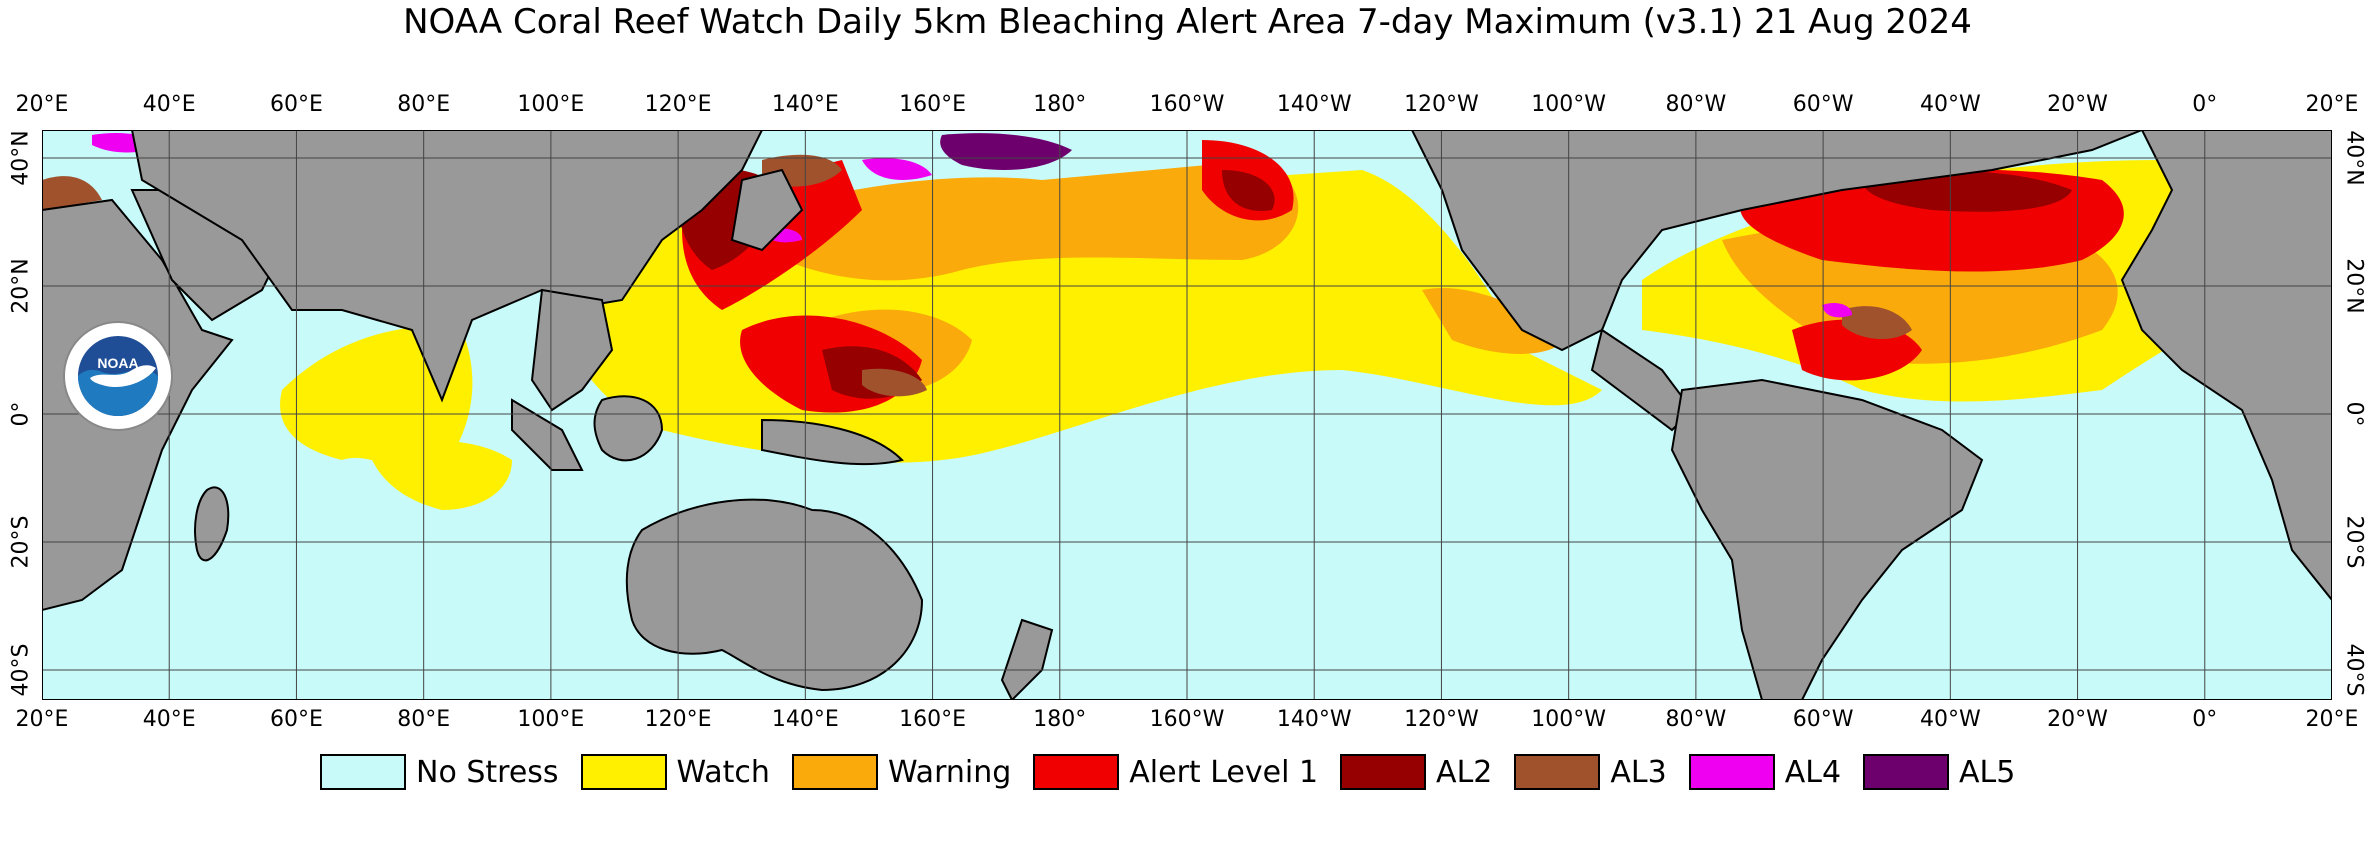 The image size is (2375, 853). I want to click on indochina-landmass, so click(572, 350).